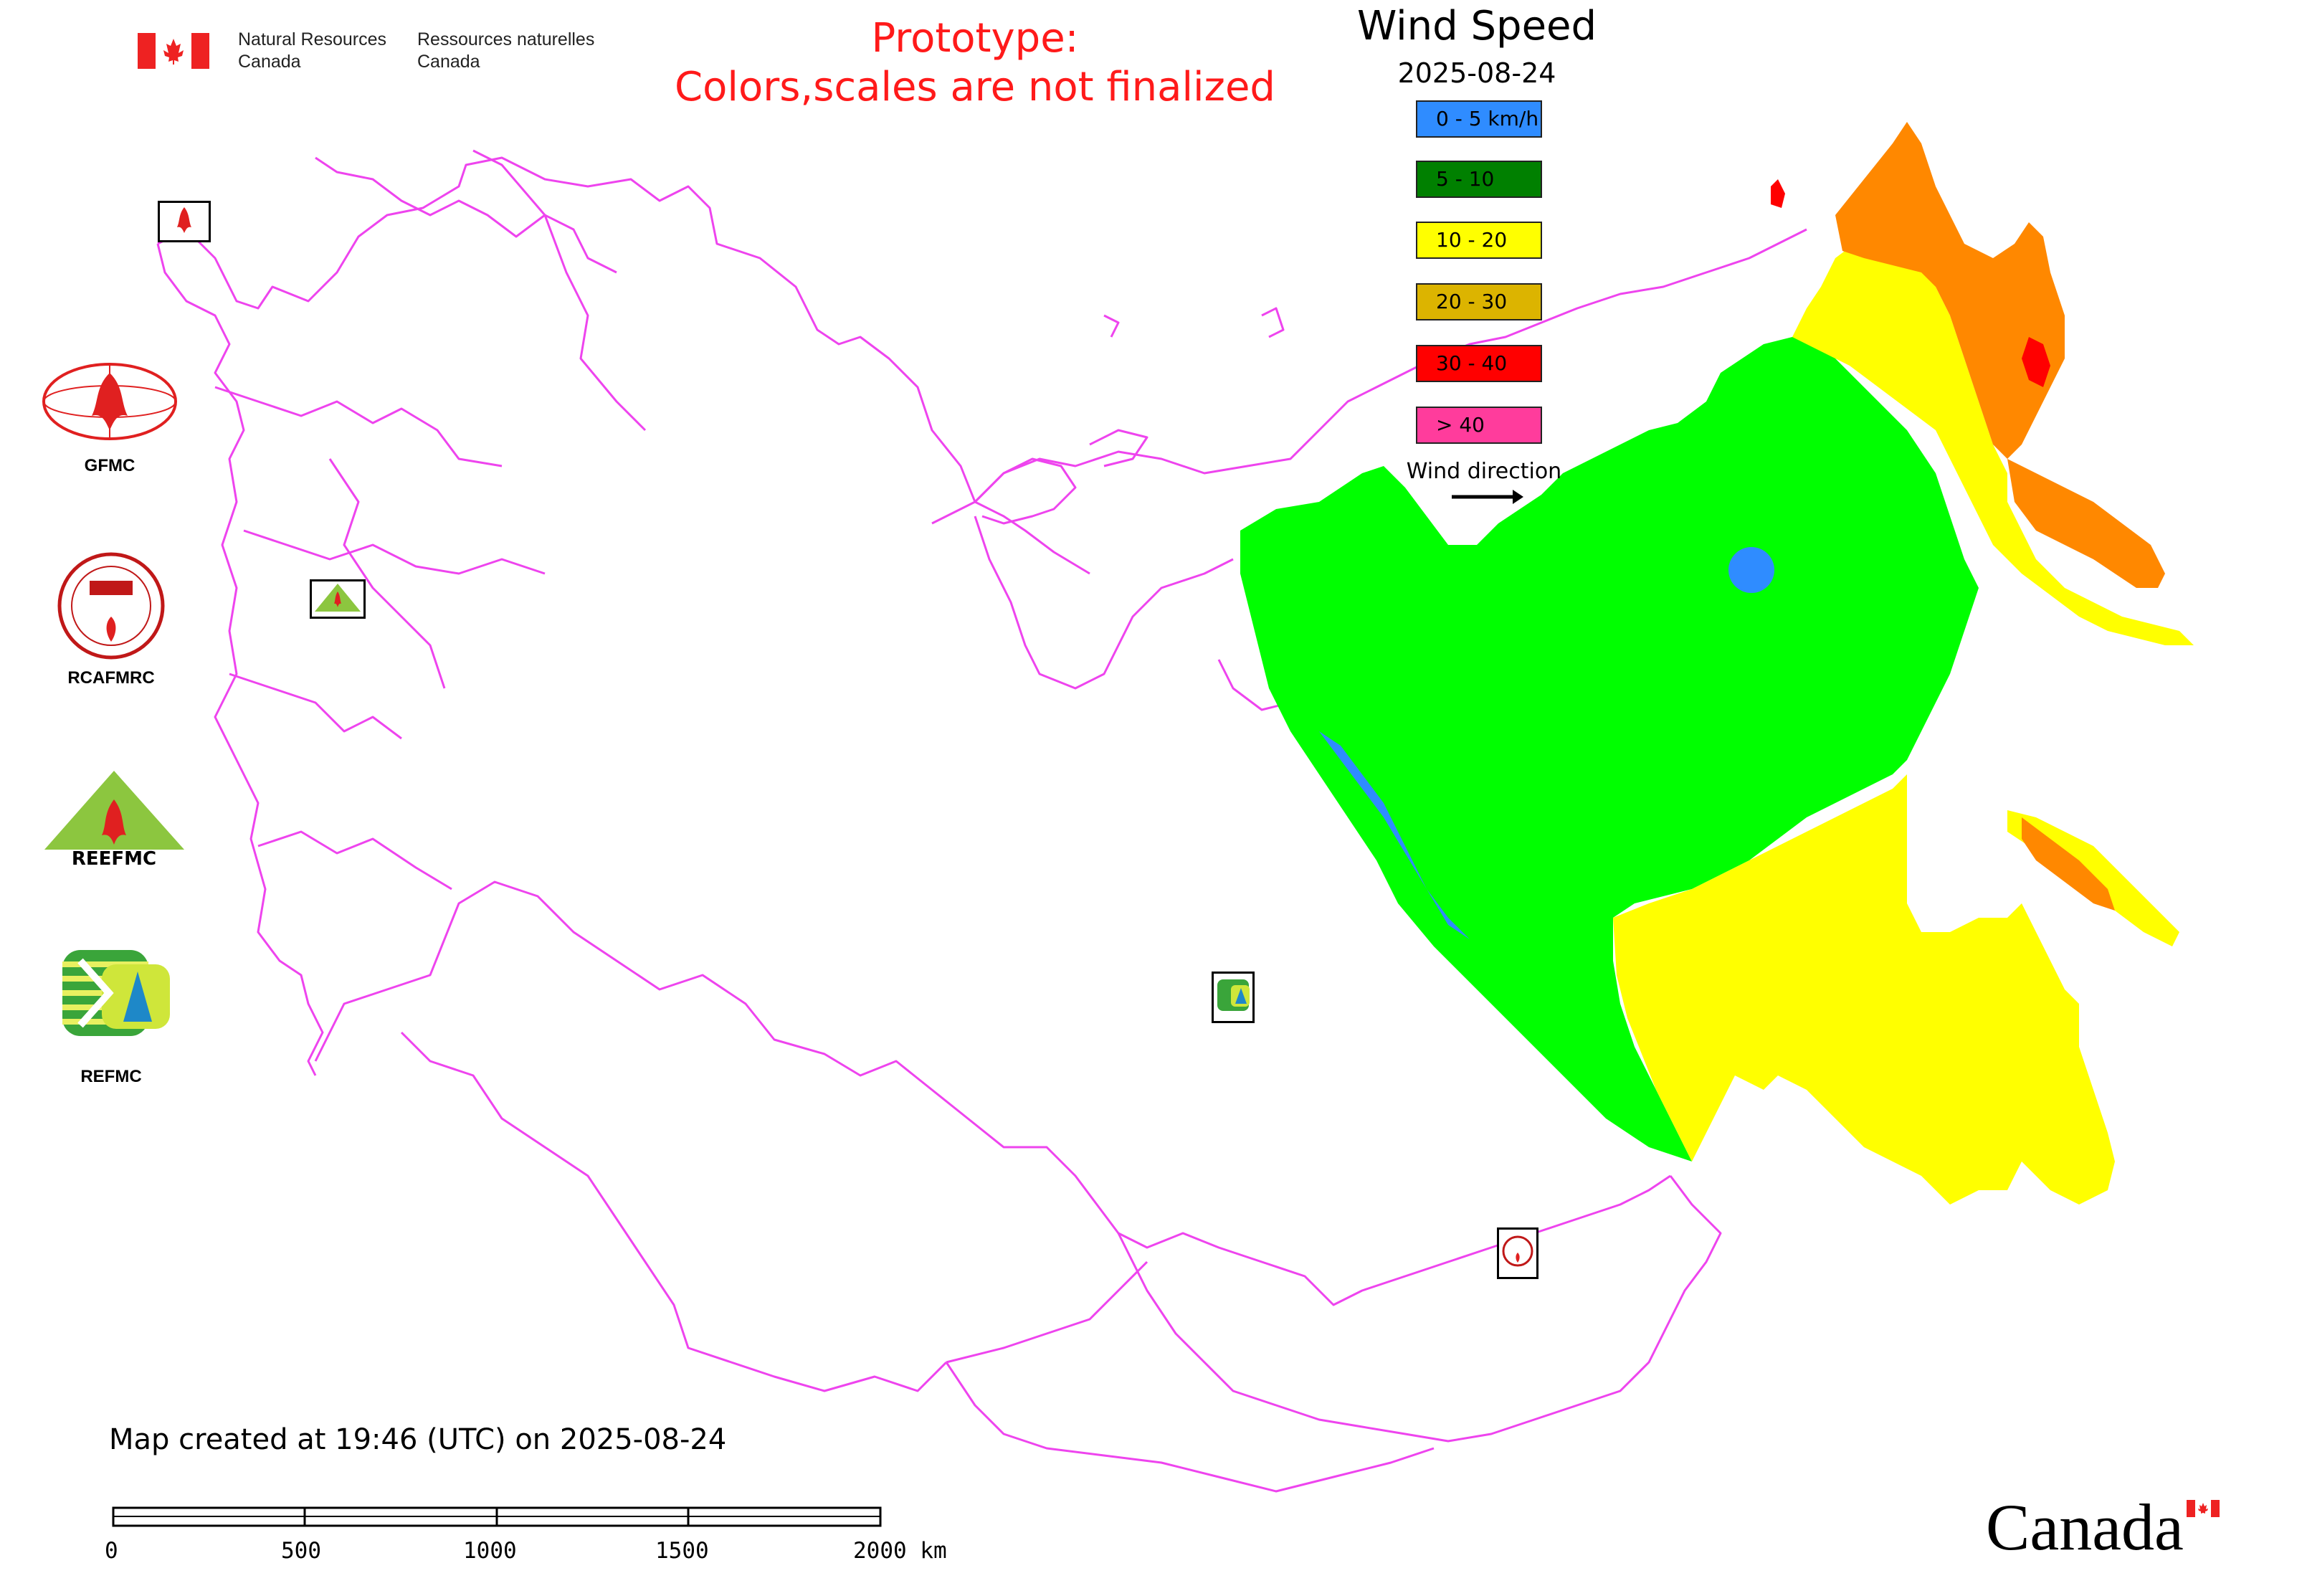  Describe the element at coordinates (1479, 363) in the screenshot. I see `legend-item-30-40: 30 - 40` at that location.